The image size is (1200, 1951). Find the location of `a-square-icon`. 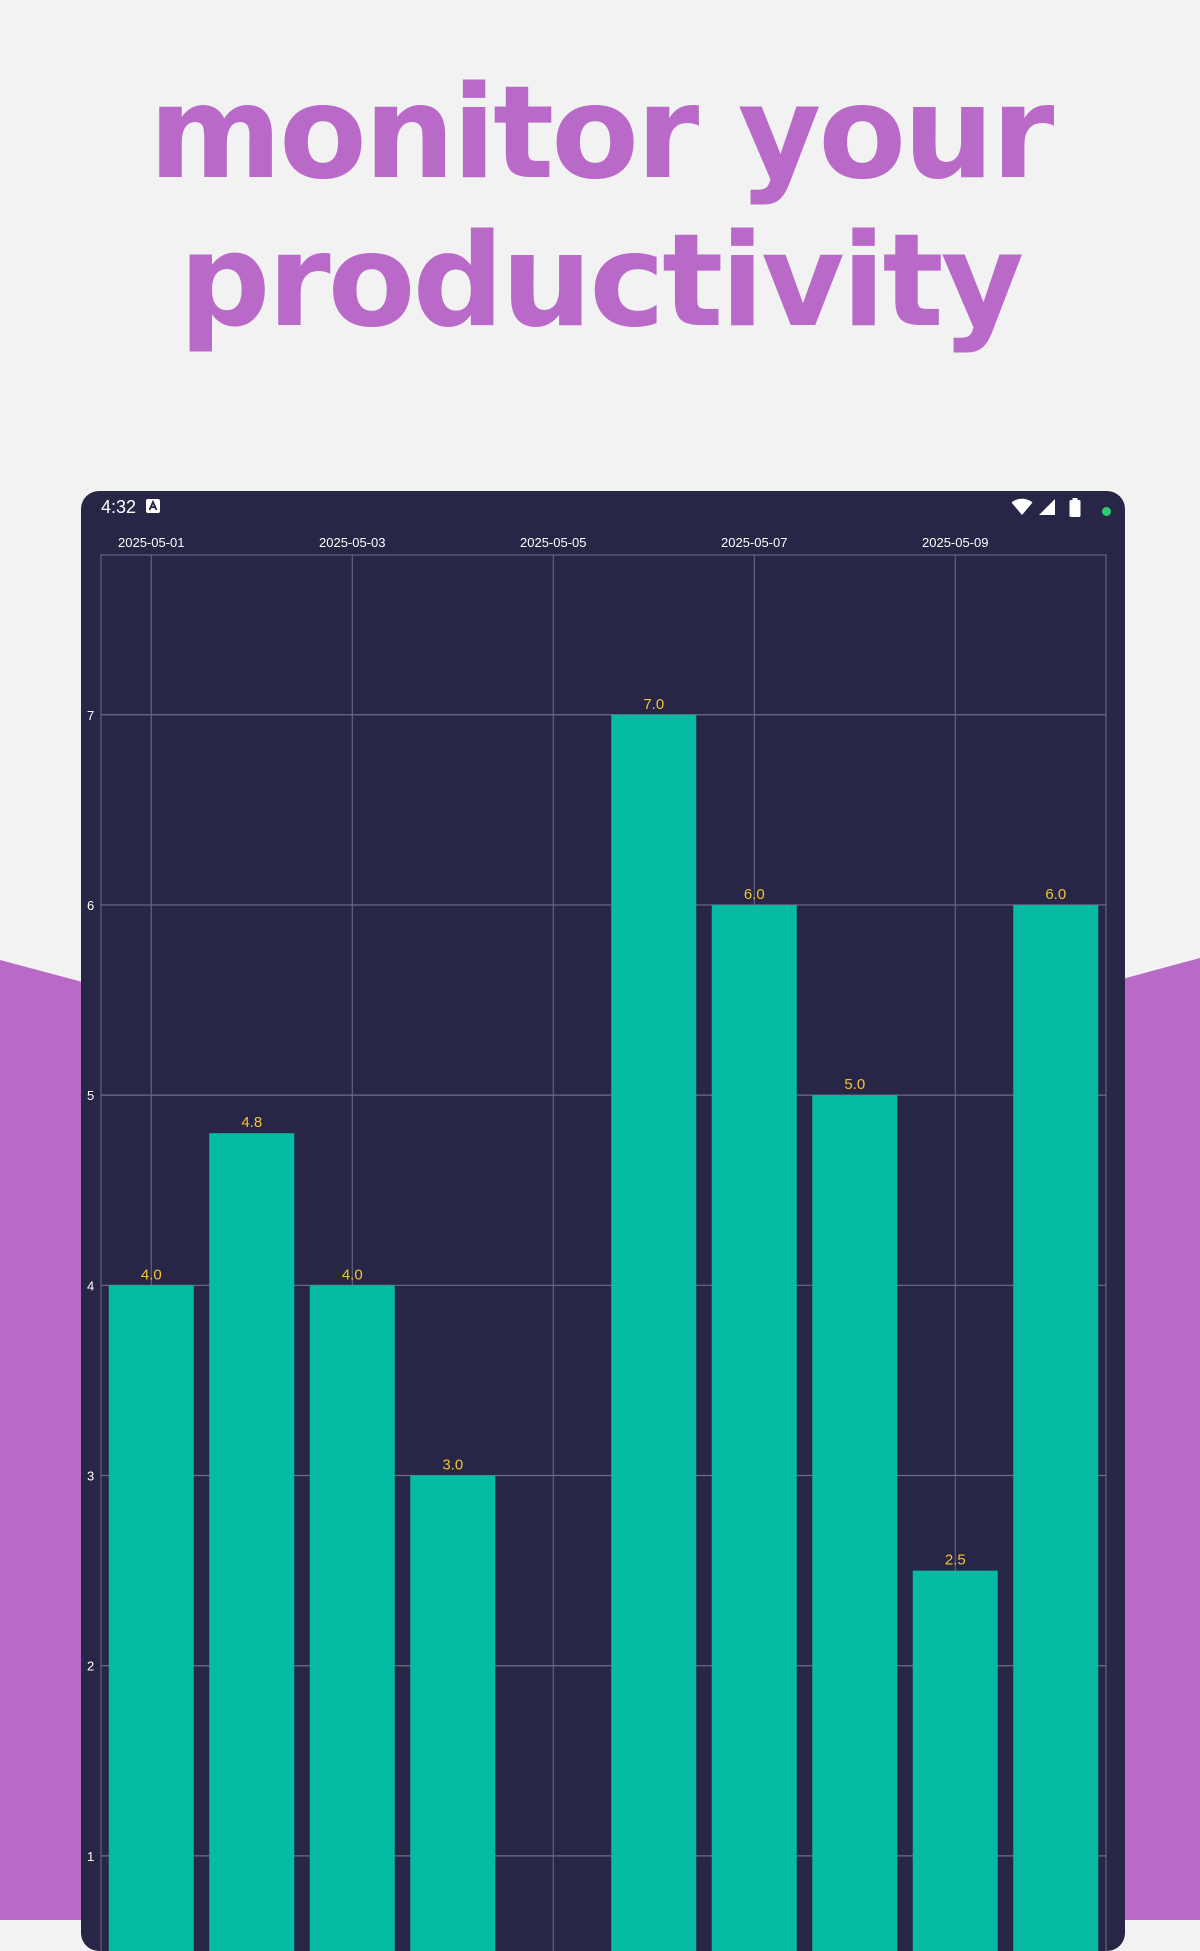

a-square-icon is located at coordinates (153, 506).